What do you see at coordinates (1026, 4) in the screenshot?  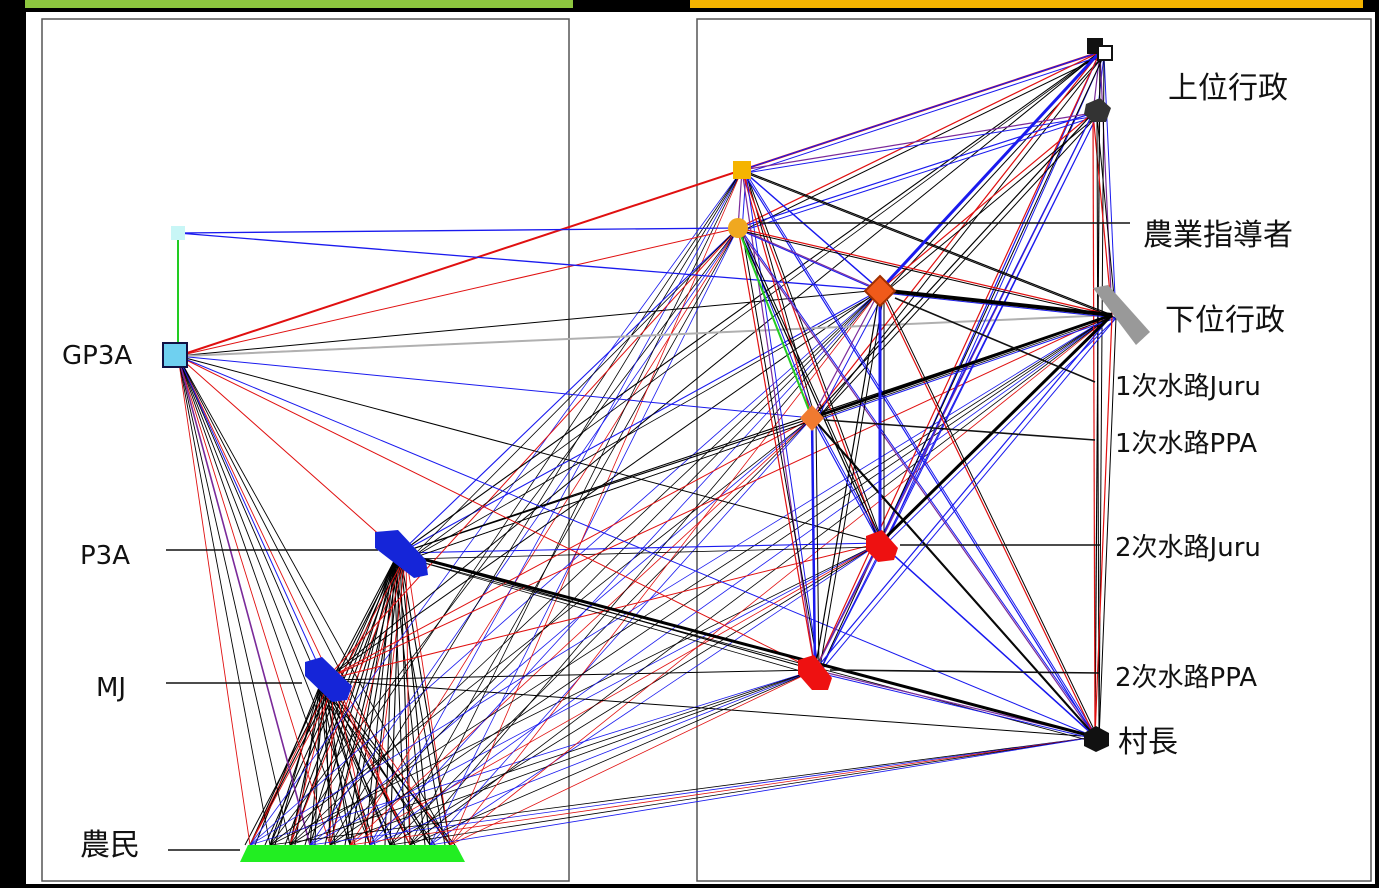 I see `header-bar-right` at bounding box center [1026, 4].